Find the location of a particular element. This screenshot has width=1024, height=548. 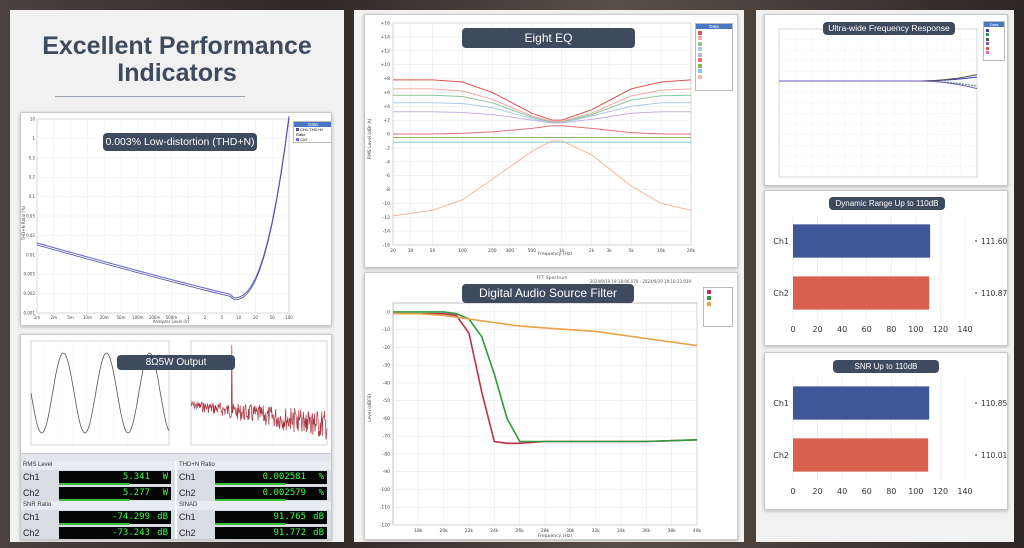

thd-y-tick-label: 0.005 is located at coordinates (30, 274).